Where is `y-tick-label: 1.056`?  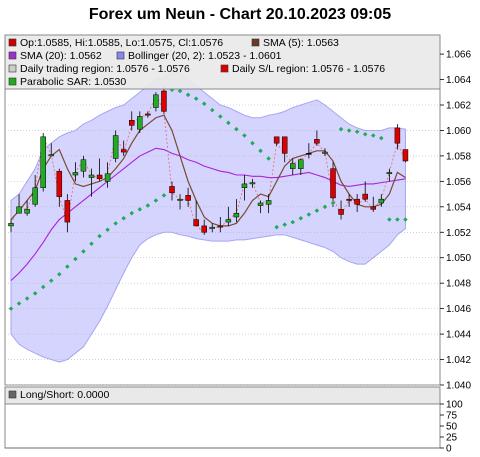
y-tick-label: 1.056 is located at coordinates (458, 182).